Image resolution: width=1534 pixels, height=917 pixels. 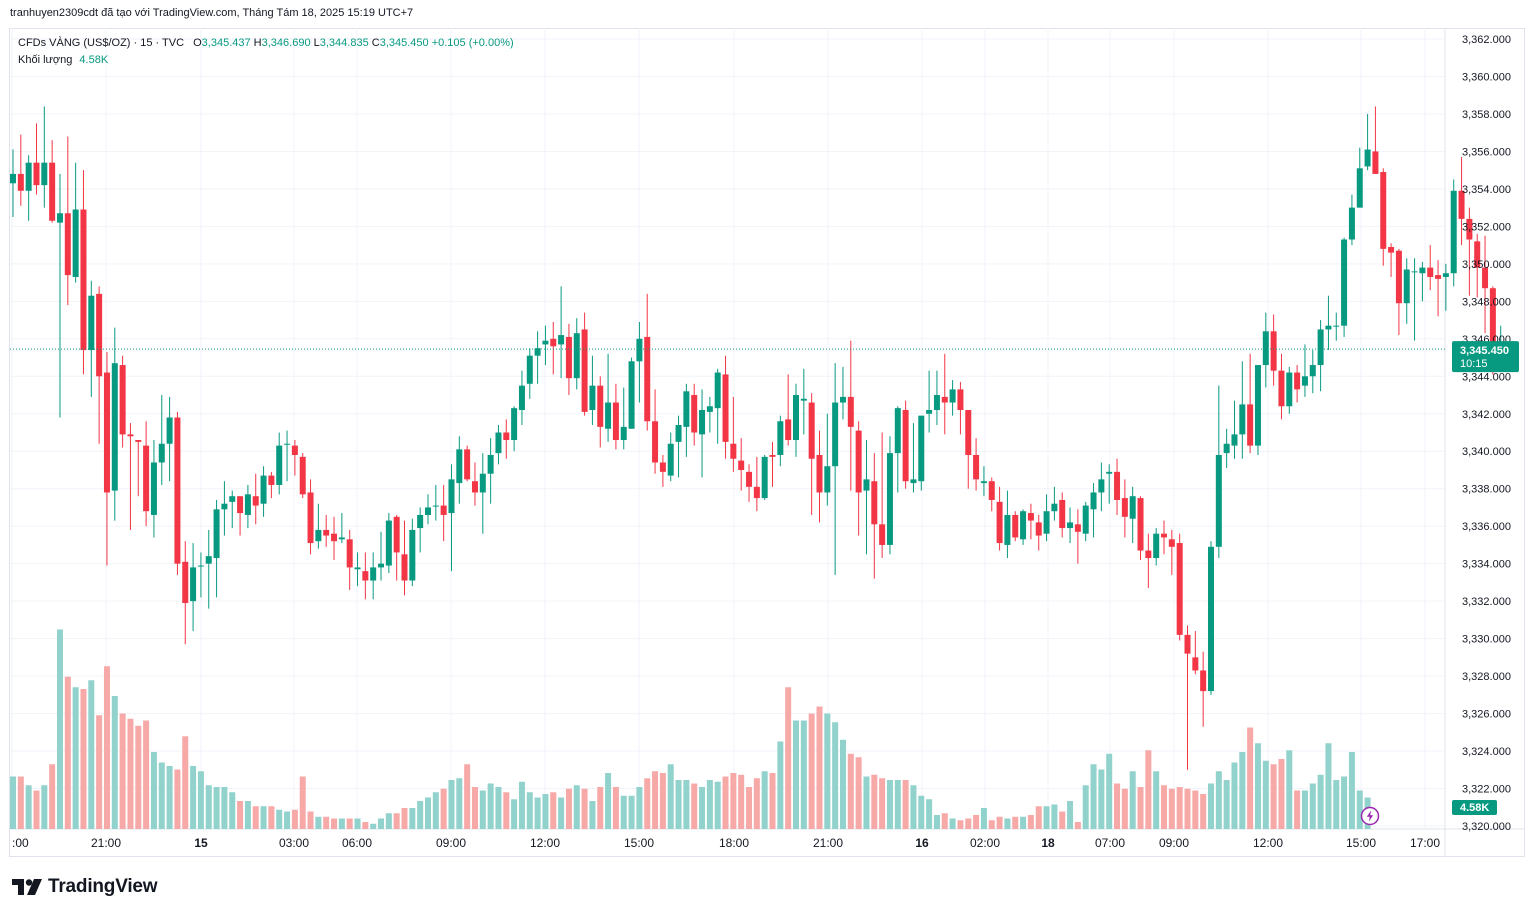 I want to click on price-tick-label: 3,326.000, so click(x=1486, y=715).